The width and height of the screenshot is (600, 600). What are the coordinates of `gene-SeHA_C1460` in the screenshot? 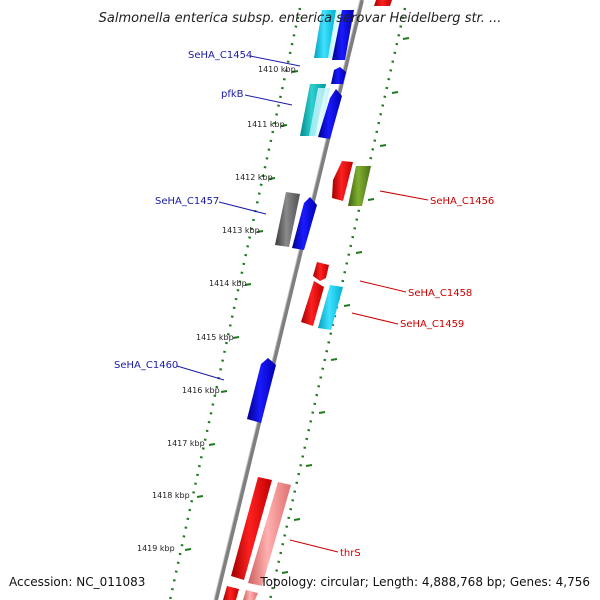 It's located at (261, 390).